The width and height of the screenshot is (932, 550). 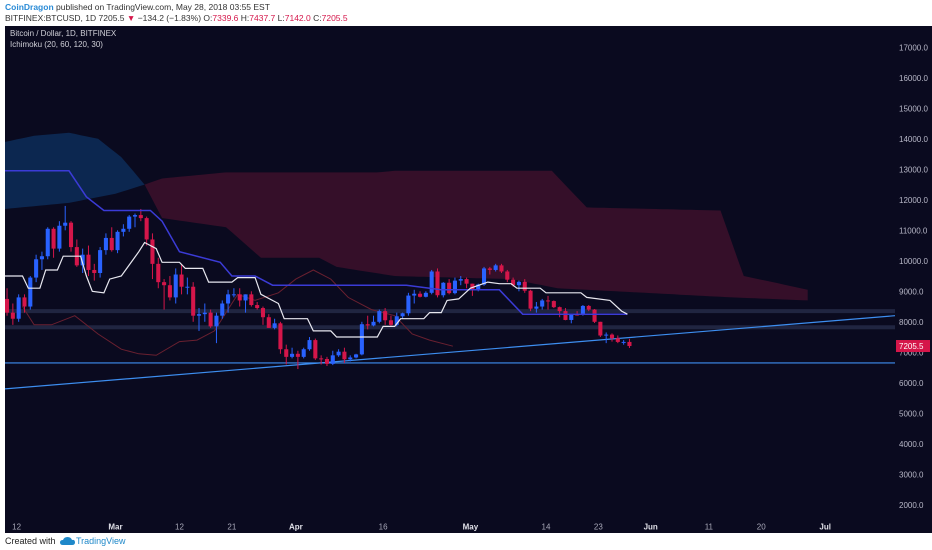 I want to click on tradingview-cloud-icon, so click(x=67, y=541).